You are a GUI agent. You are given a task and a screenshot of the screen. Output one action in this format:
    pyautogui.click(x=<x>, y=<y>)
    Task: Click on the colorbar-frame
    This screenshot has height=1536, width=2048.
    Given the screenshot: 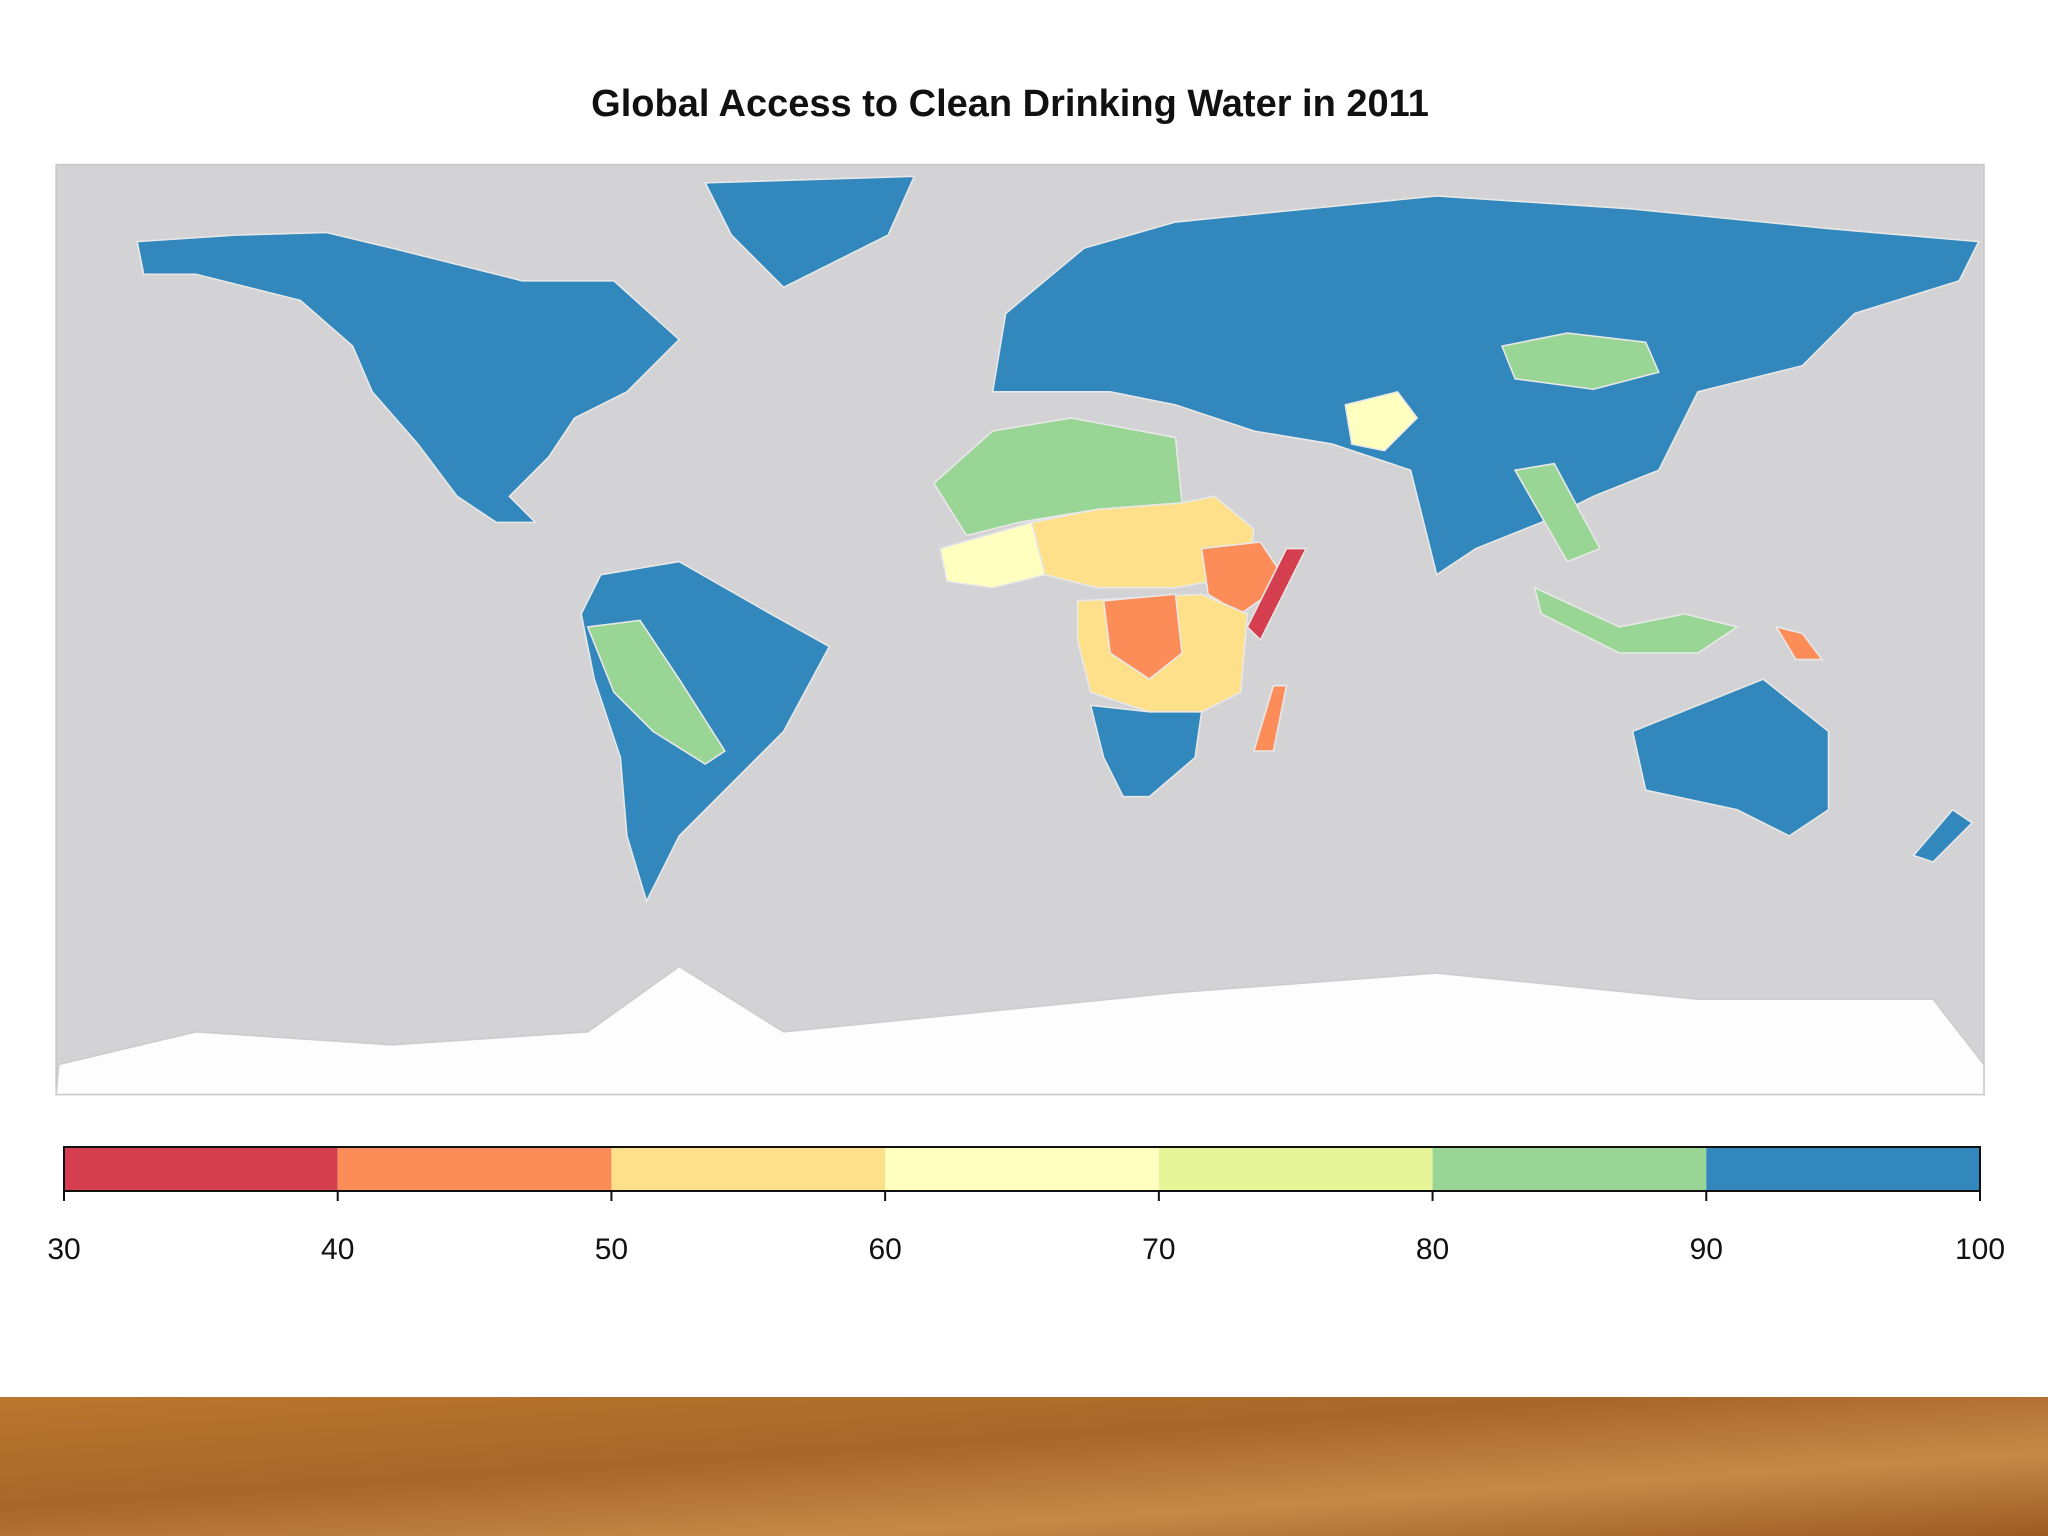 What is the action you would take?
    pyautogui.click(x=1022, y=1169)
    